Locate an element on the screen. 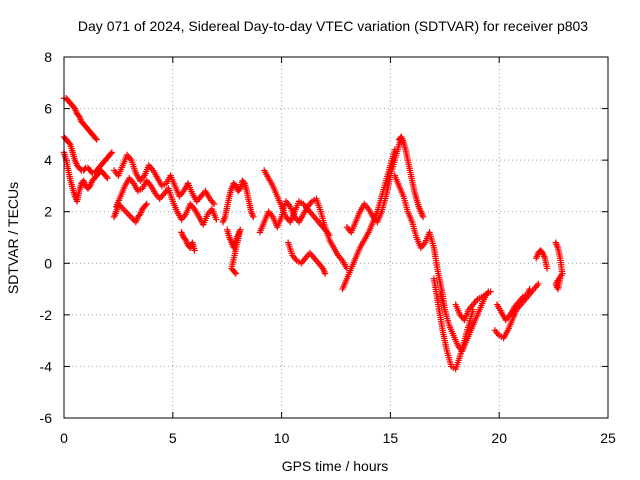 This screenshot has width=640, height=480. x-tick-label: 20 is located at coordinates (499, 438).